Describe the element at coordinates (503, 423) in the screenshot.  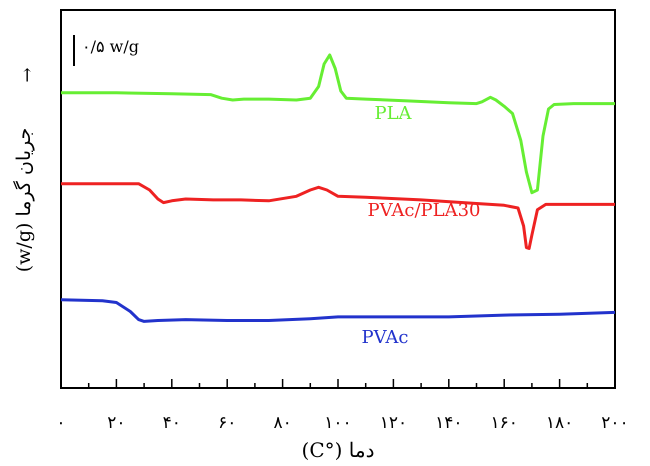
I see `x-tick-label: ۱۶۰` at that location.